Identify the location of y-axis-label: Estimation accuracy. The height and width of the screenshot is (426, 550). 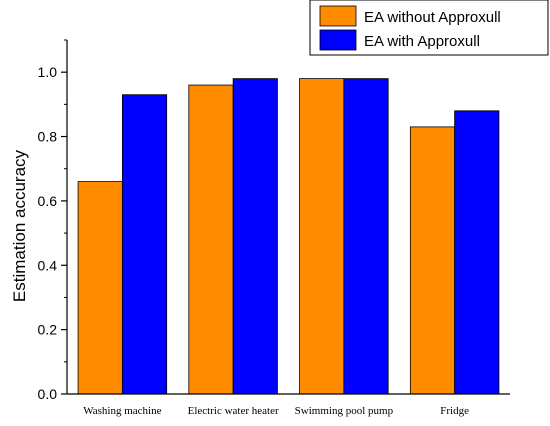
(19, 225).